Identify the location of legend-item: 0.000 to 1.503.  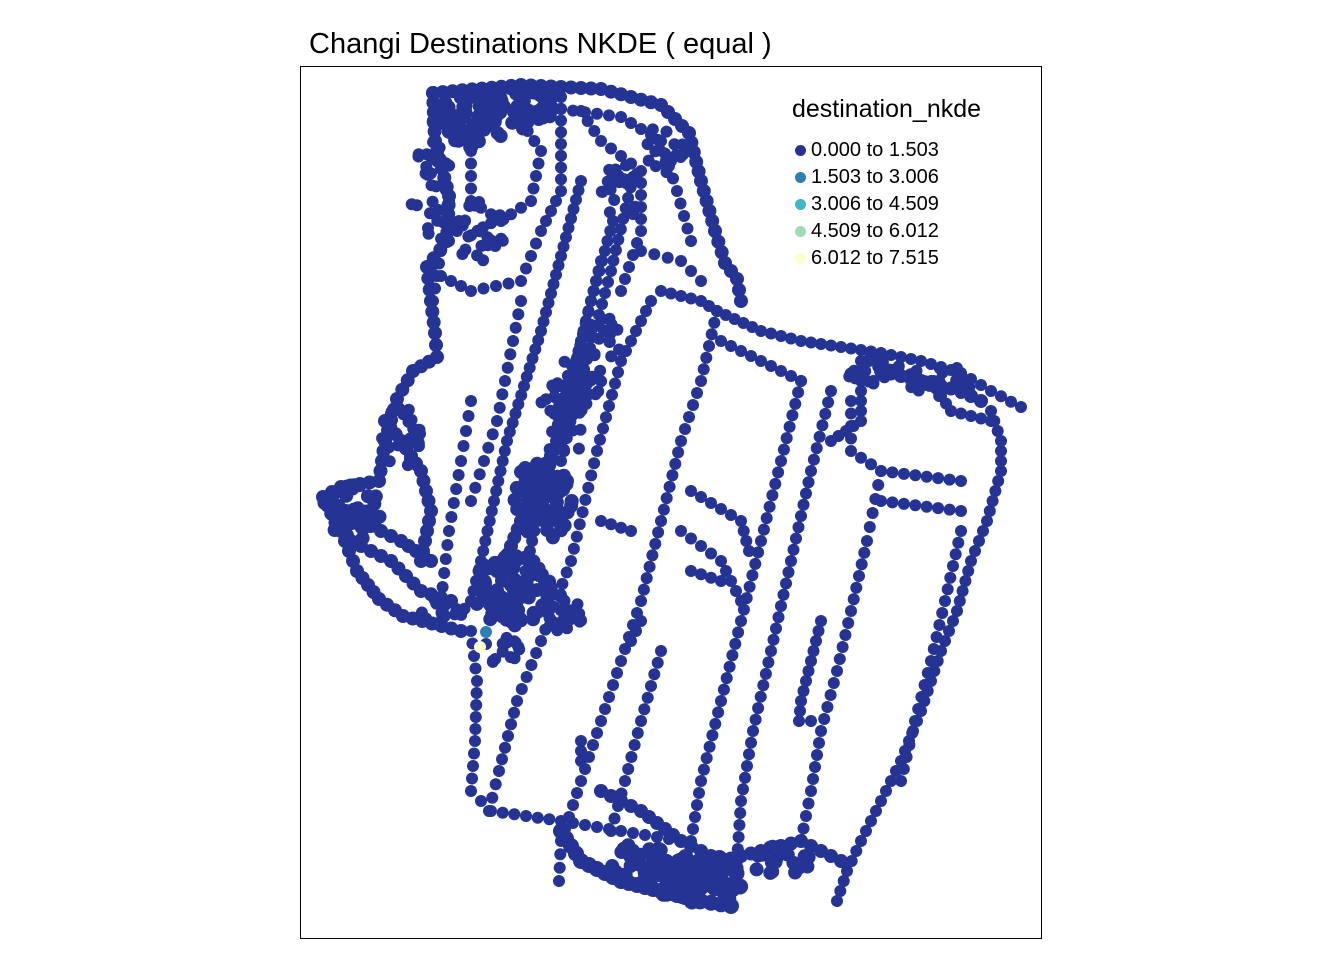
(886, 150).